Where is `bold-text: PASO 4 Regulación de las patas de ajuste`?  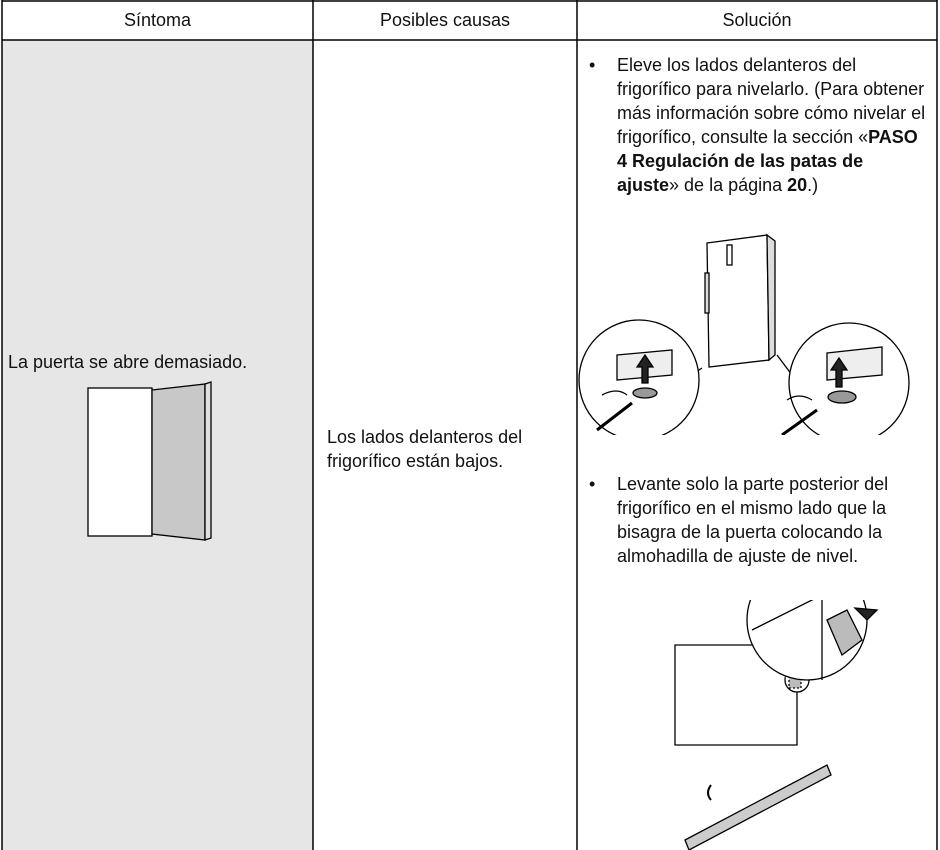 bold-text: PASO 4 Regulación de las patas de ajuste is located at coordinates (767, 161).